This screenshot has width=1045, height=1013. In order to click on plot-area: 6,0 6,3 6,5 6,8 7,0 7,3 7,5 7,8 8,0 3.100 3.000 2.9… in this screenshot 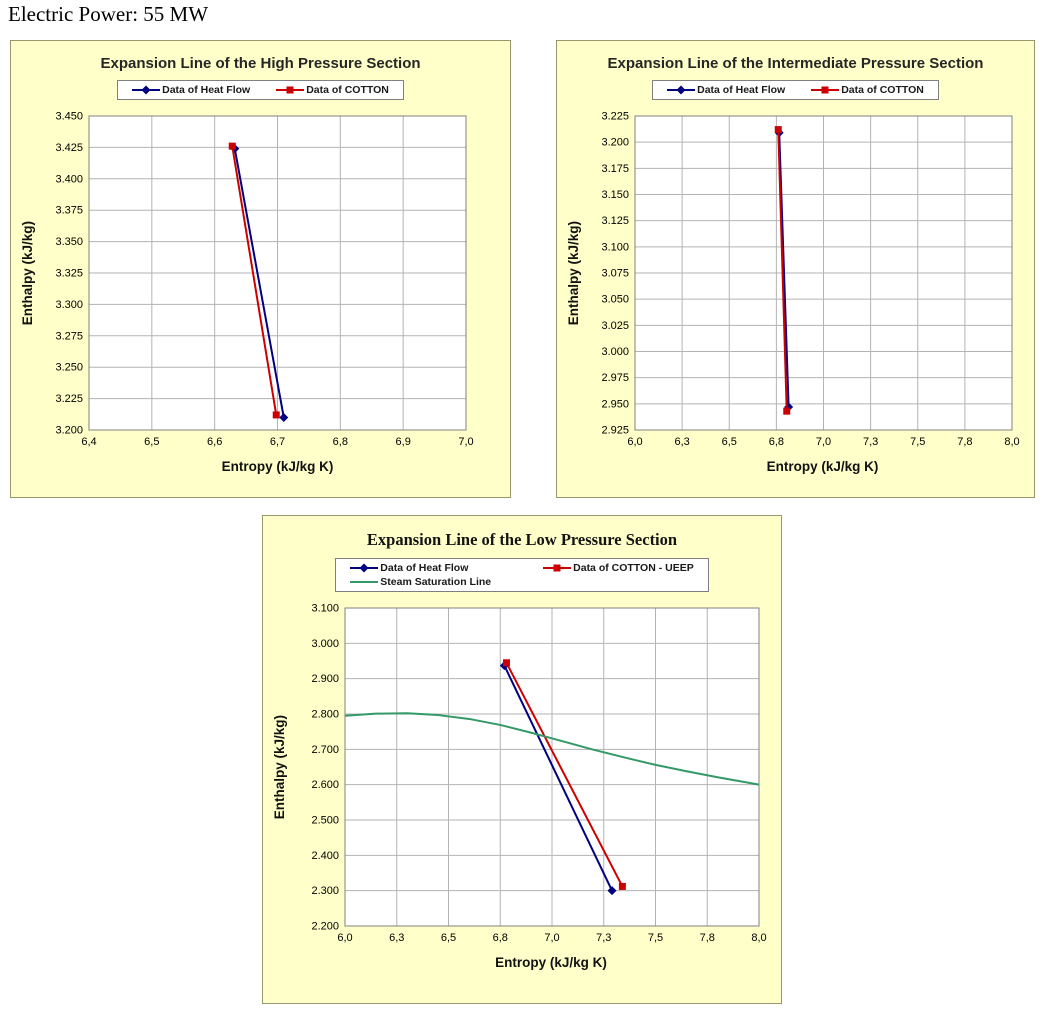, I will do `click(538, 774)`.